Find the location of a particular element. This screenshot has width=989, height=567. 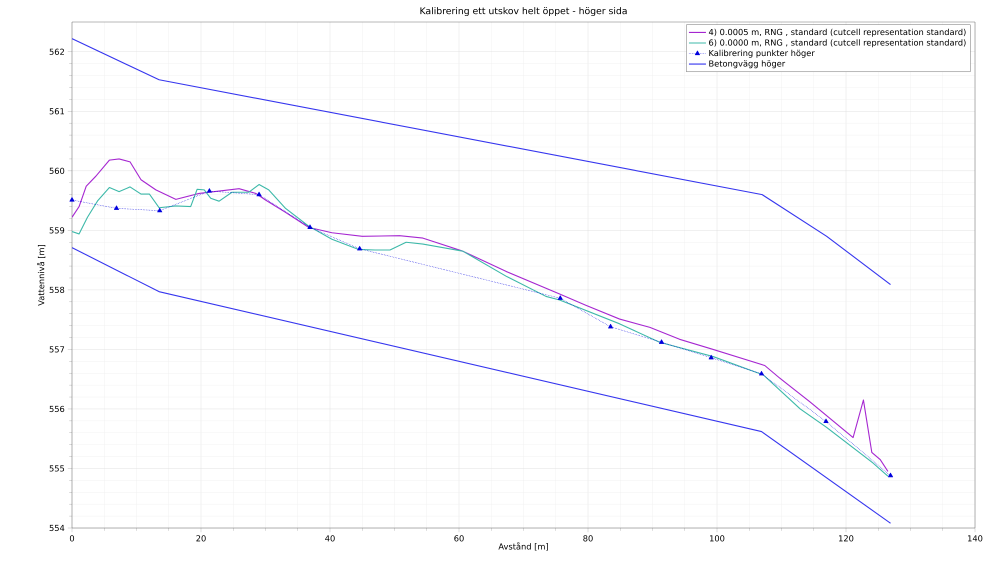

x-tick-label: 40 is located at coordinates (330, 538).